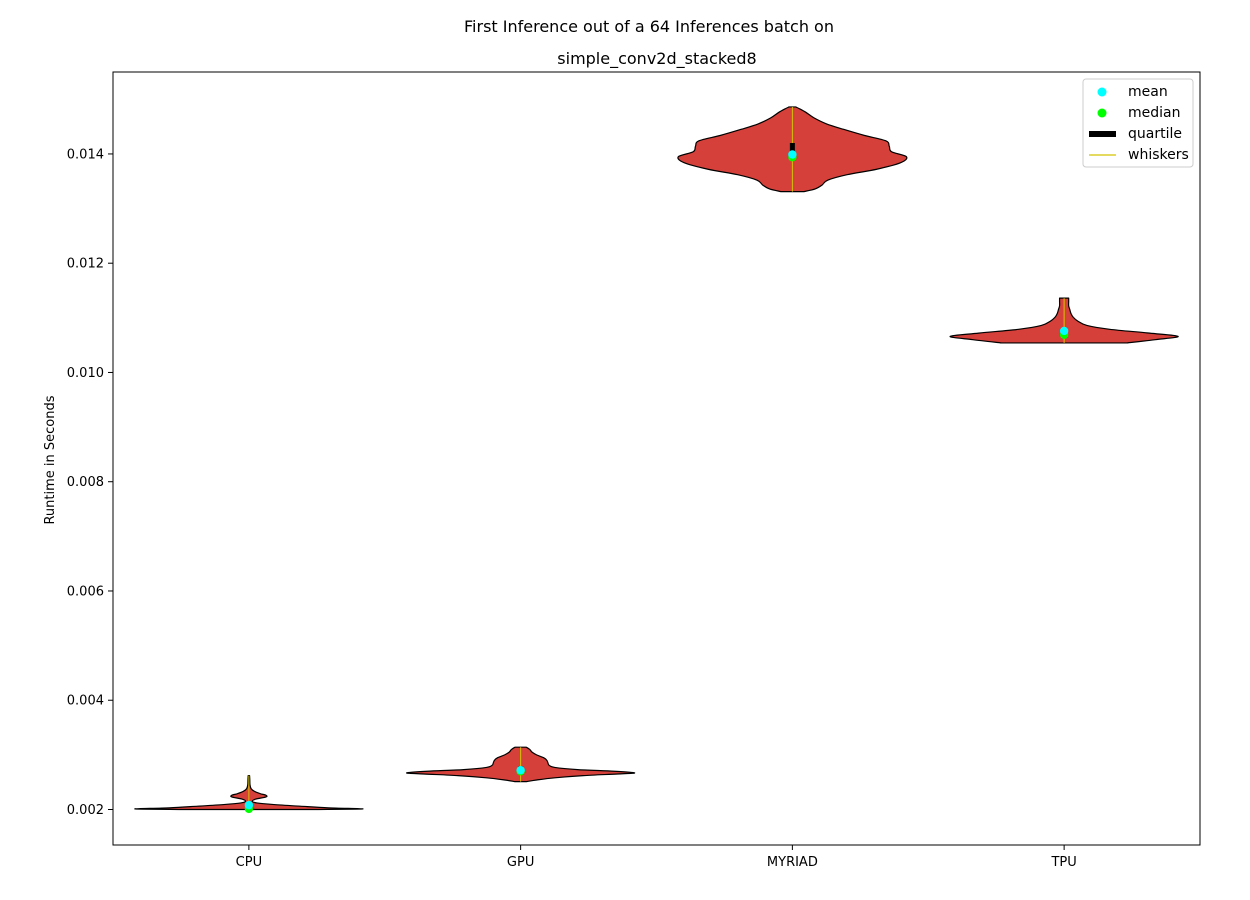 This screenshot has width=1250, height=900. What do you see at coordinates (85, 264) in the screenshot?
I see `y-tick-label: 0.012` at bounding box center [85, 264].